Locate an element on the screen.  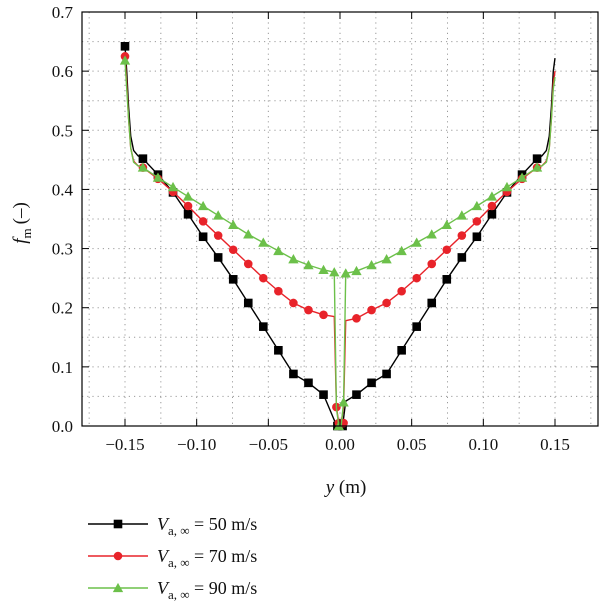
y-tick-label: 0.7 is located at coordinates (63, 12).